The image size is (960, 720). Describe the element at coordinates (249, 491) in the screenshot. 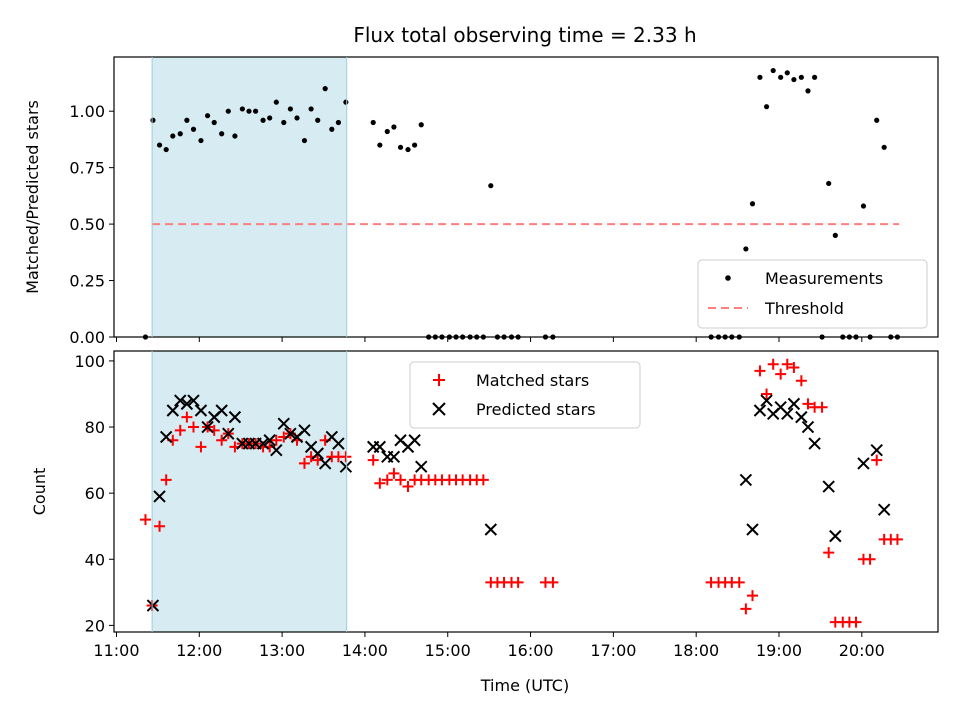

I see `bottom-observing-span` at that location.